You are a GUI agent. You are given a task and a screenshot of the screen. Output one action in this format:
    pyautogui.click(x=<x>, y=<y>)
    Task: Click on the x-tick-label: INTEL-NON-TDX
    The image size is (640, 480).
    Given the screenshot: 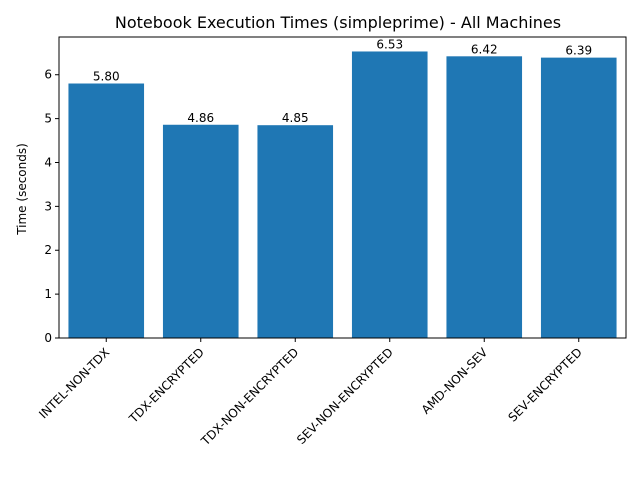 What is the action you would take?
    pyautogui.click(x=74, y=383)
    